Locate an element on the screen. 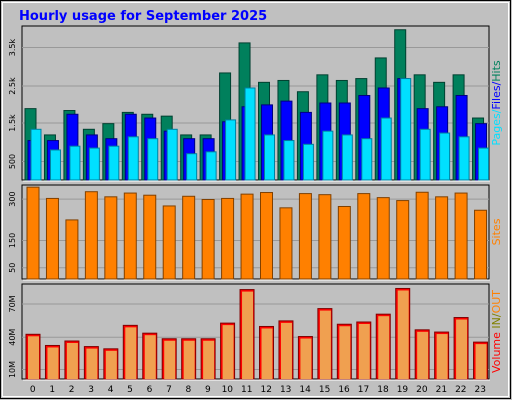  y-axis-label-part: IN/ is located at coordinates (496, 320).